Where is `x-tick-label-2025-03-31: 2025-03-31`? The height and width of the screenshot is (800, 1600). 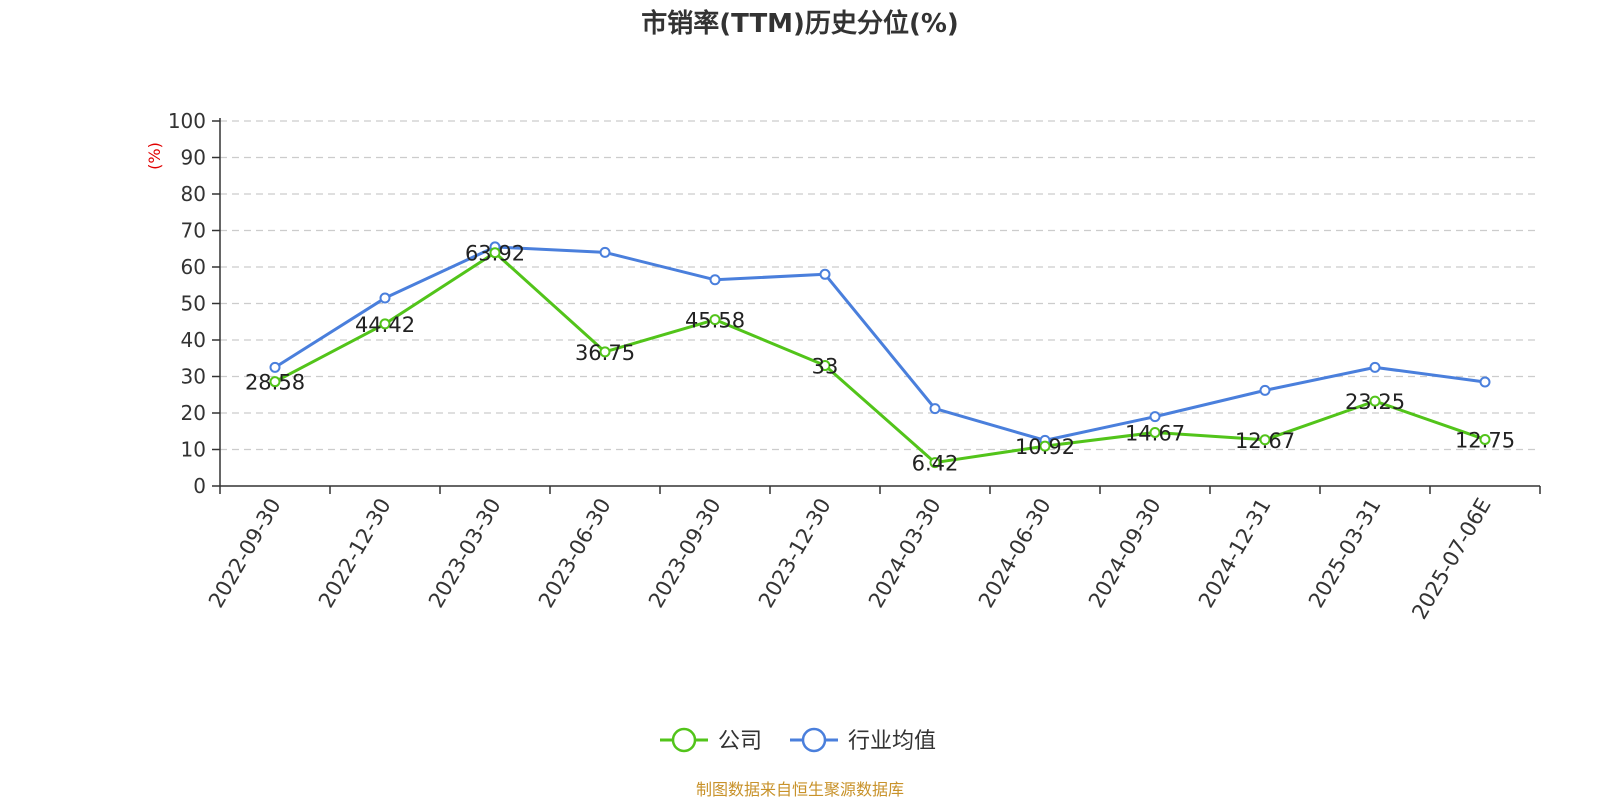 x-tick-label-2025-03-31: 2025-03-31 is located at coordinates (1345, 553).